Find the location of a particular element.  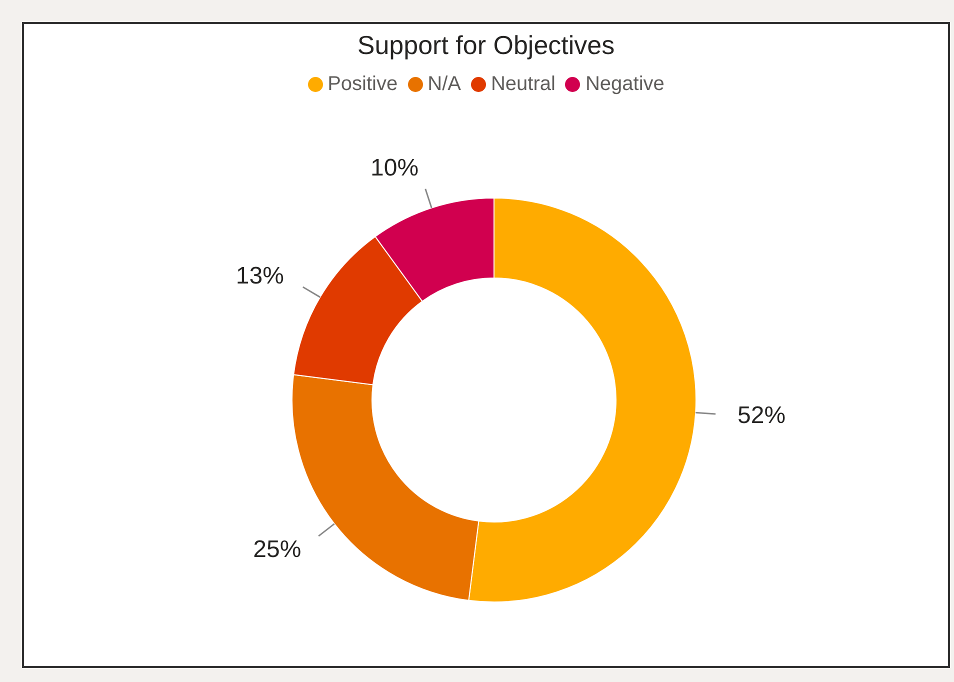

legend-label: Neutral is located at coordinates (523, 84).